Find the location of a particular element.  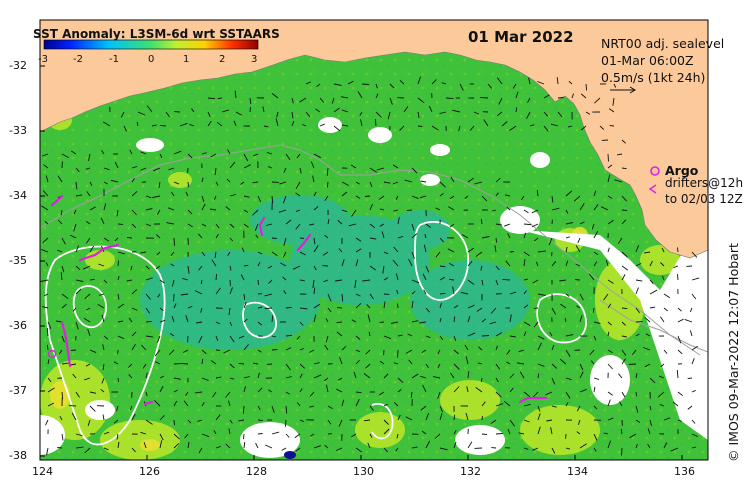

y-tick-label: -38 is located at coordinates (18, 455).